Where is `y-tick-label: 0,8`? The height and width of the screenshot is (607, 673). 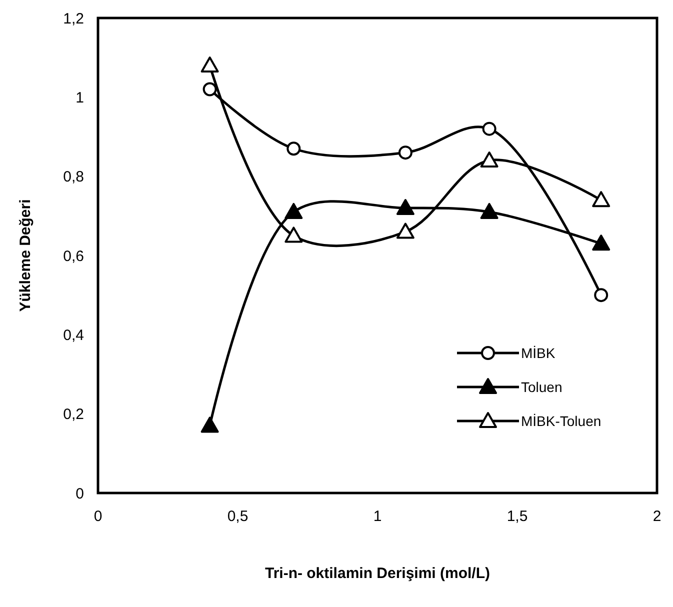
y-tick-label: 0,8 is located at coordinates (73, 177).